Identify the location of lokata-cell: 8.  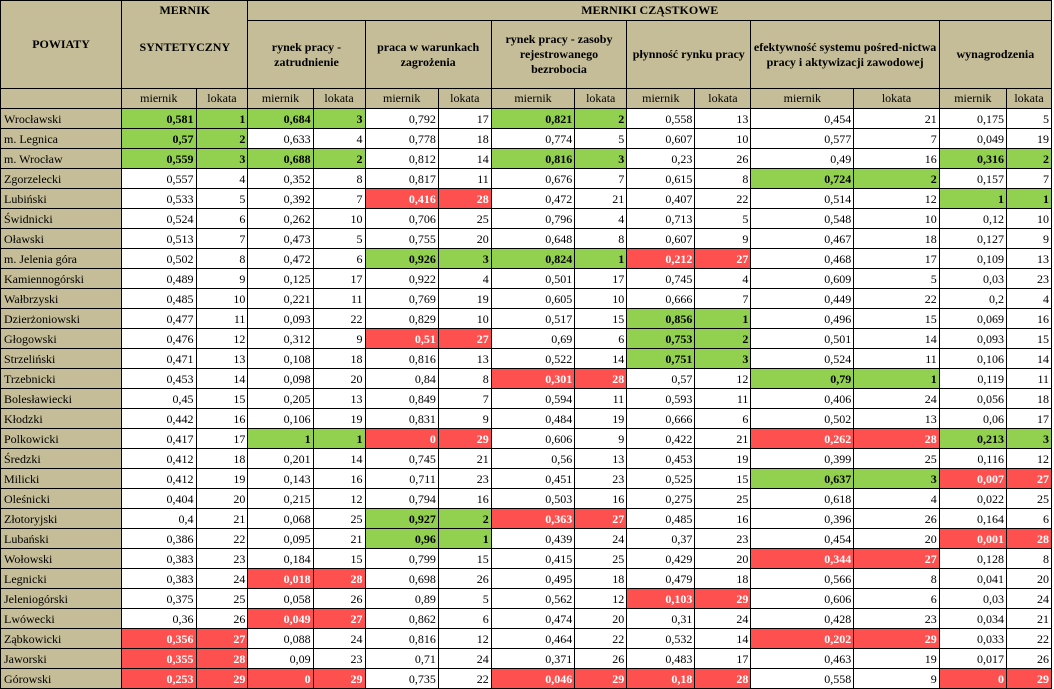
(464, 378).